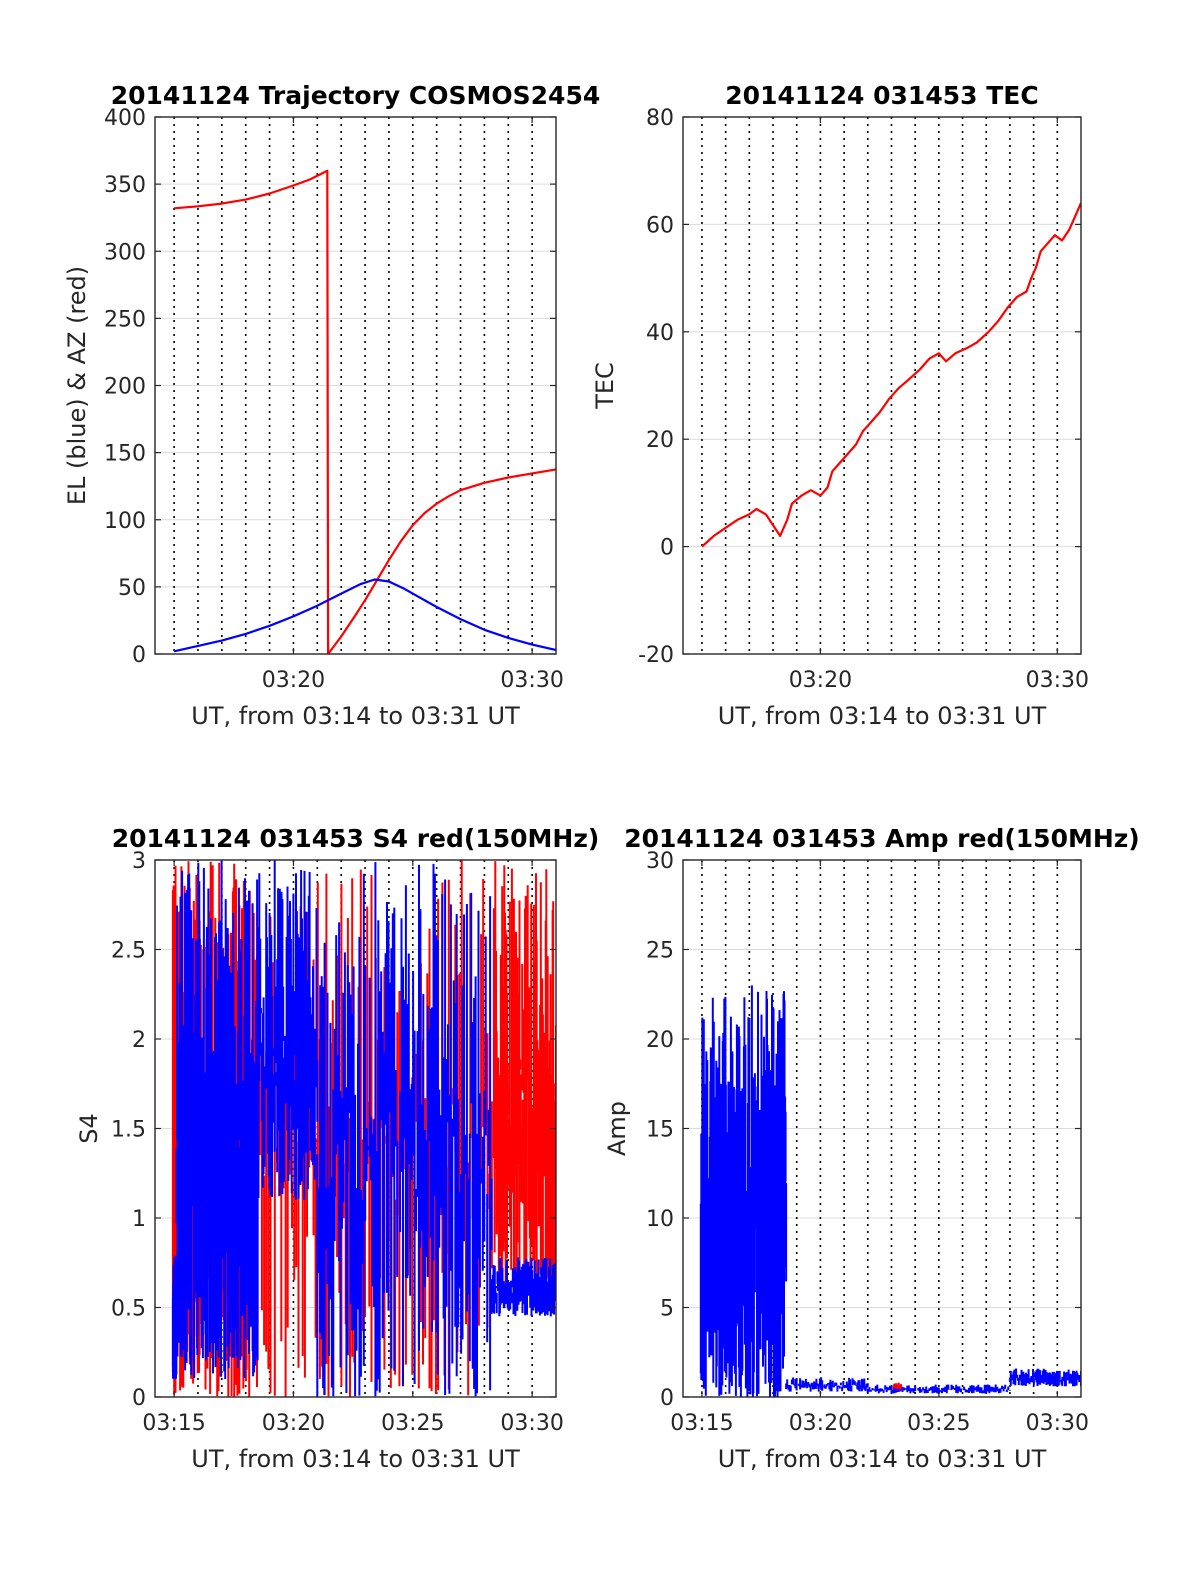  I want to click on y-axis-label: EL (blue) & AZ (red), so click(77, 385).